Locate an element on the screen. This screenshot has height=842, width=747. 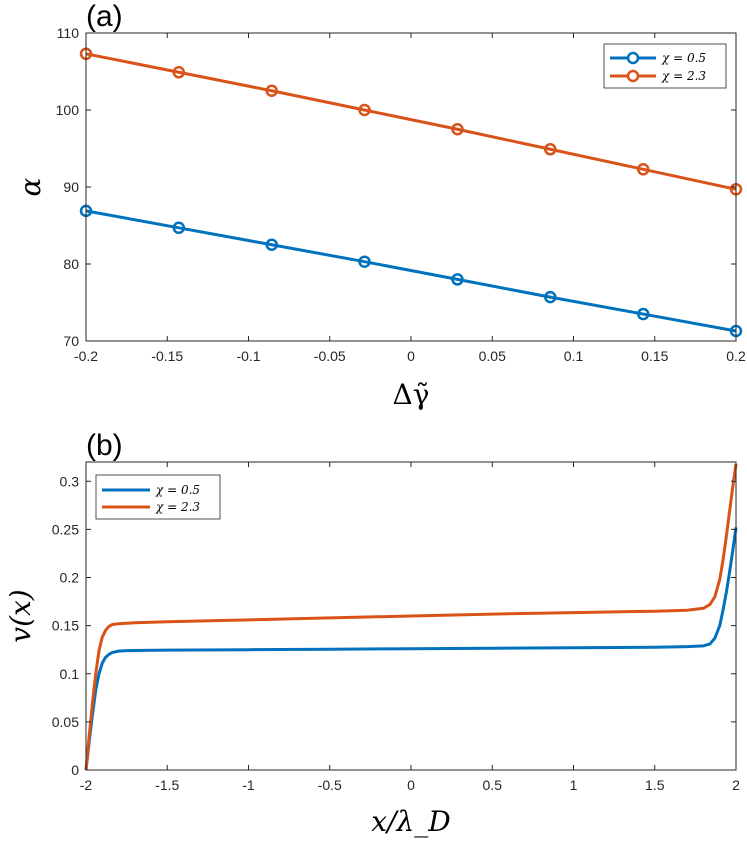
panel-b-legend: χ = 0.5 χ = 2.3 is located at coordinates (158, 497).